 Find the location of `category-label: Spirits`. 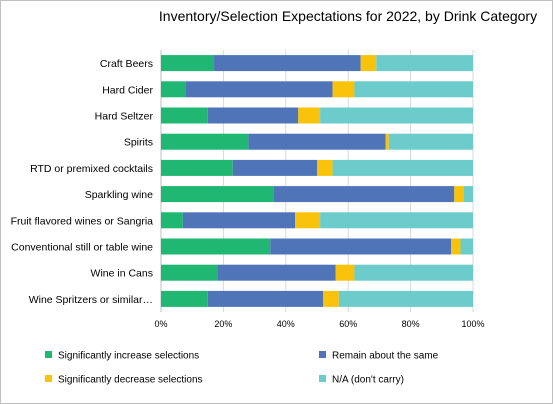

category-label: Spirits is located at coordinates (138, 143).